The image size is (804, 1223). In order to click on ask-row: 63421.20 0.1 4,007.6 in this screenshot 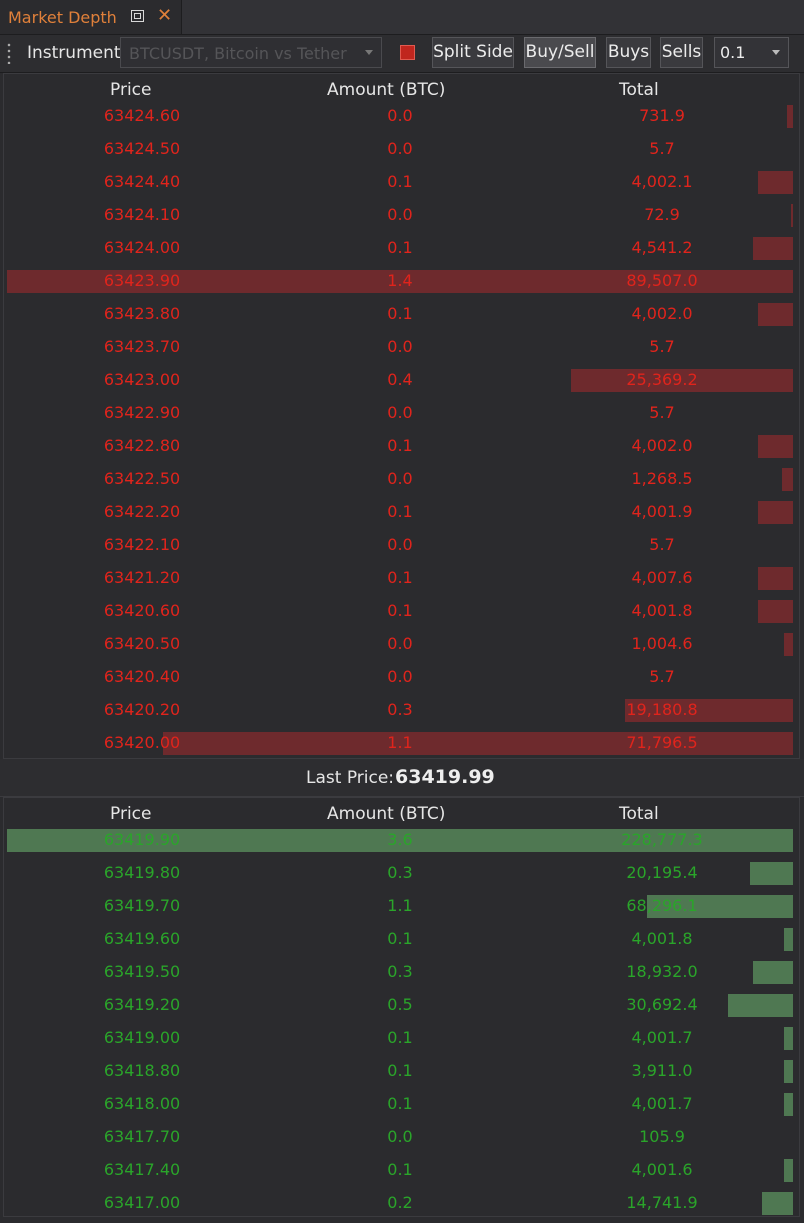, I will do `click(401, 578)`.